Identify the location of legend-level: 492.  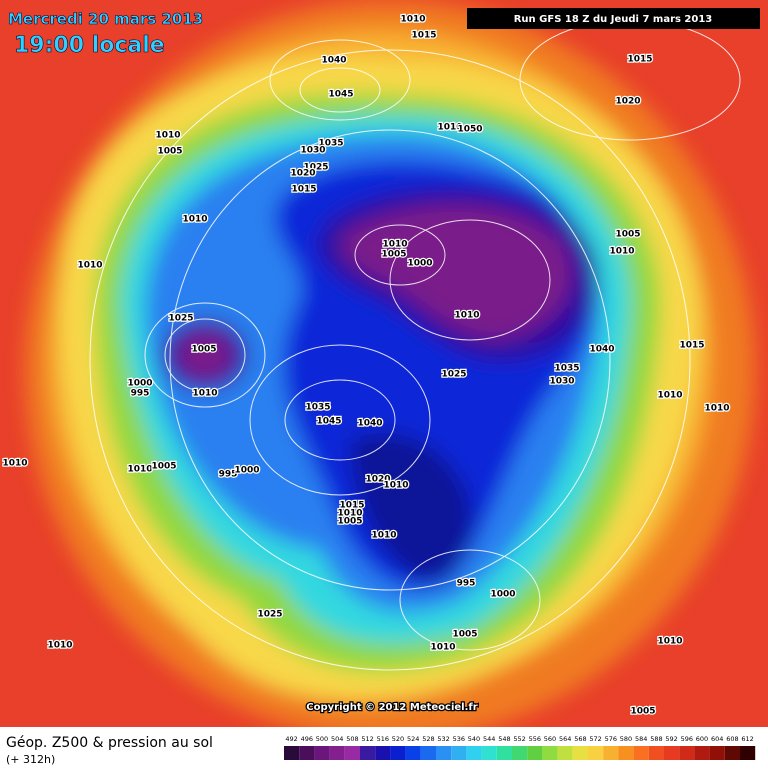
(291, 739).